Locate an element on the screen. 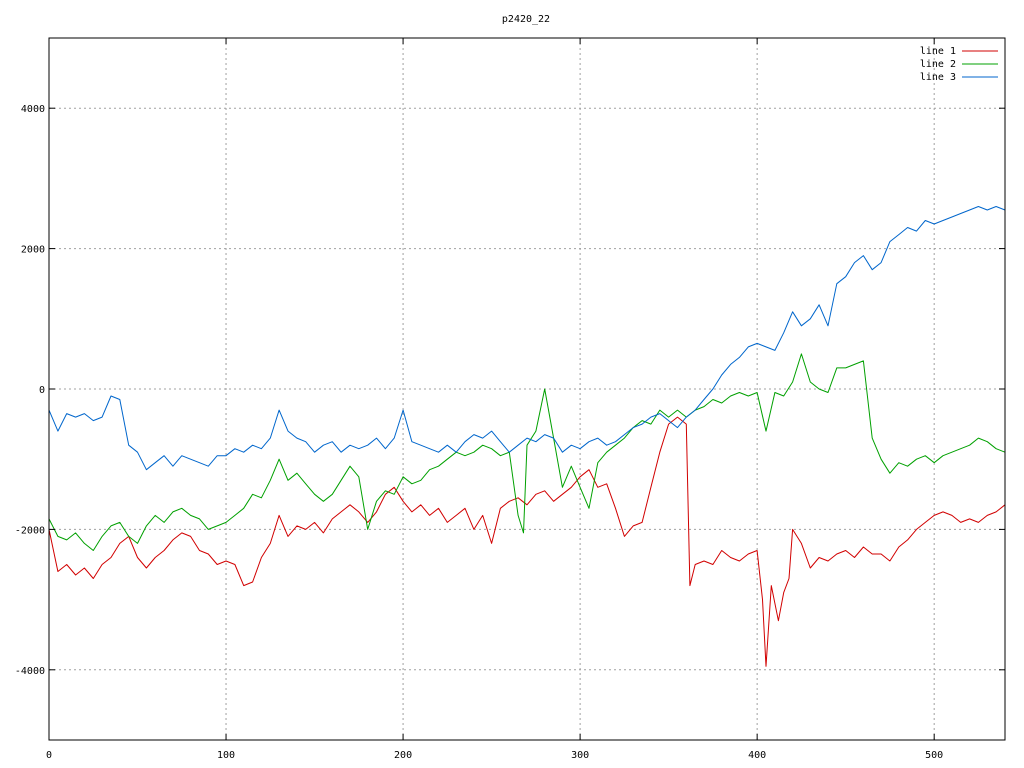 This screenshot has width=1024, height=768. legend-label-3: line 3 is located at coordinates (938, 77).